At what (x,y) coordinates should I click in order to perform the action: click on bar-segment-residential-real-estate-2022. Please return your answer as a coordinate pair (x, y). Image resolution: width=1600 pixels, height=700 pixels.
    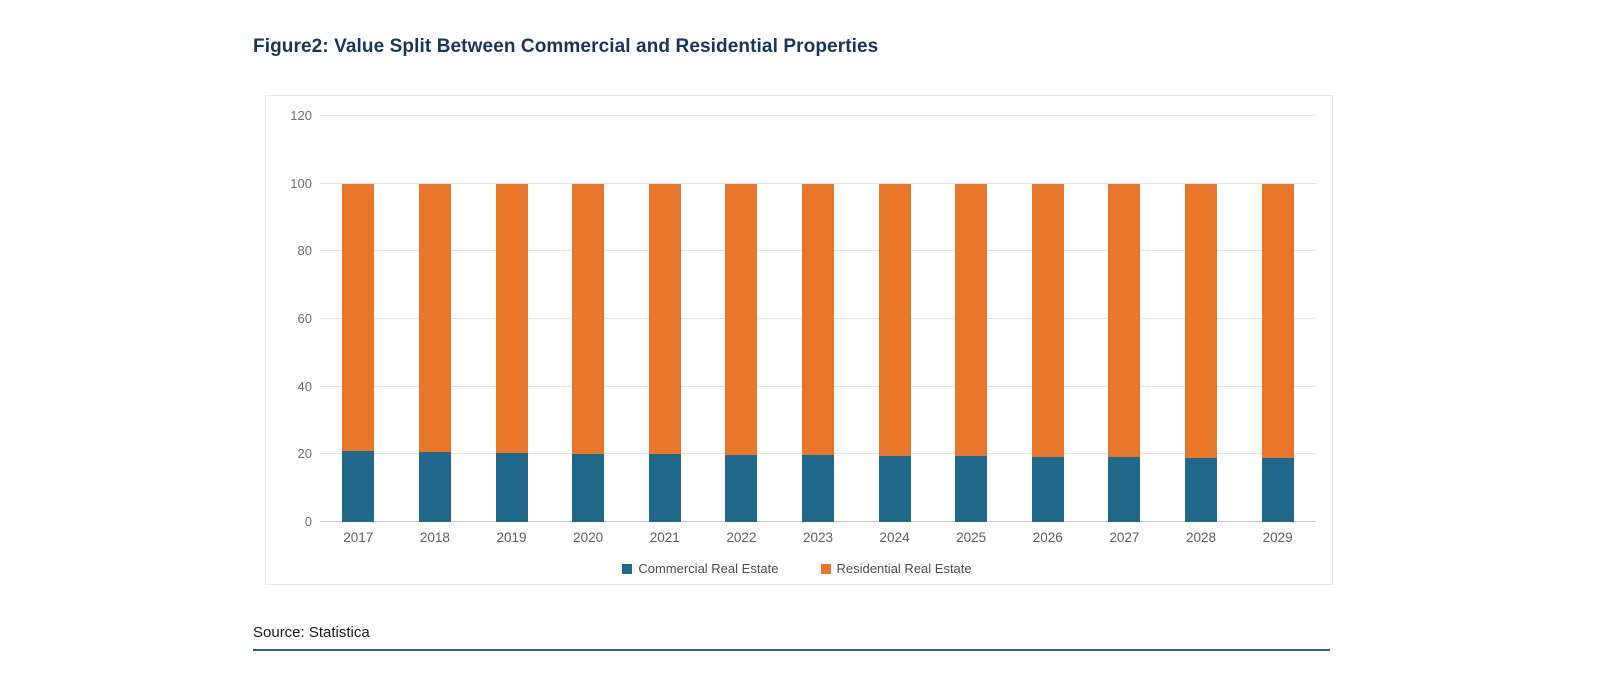
    Looking at the image, I should click on (741, 319).